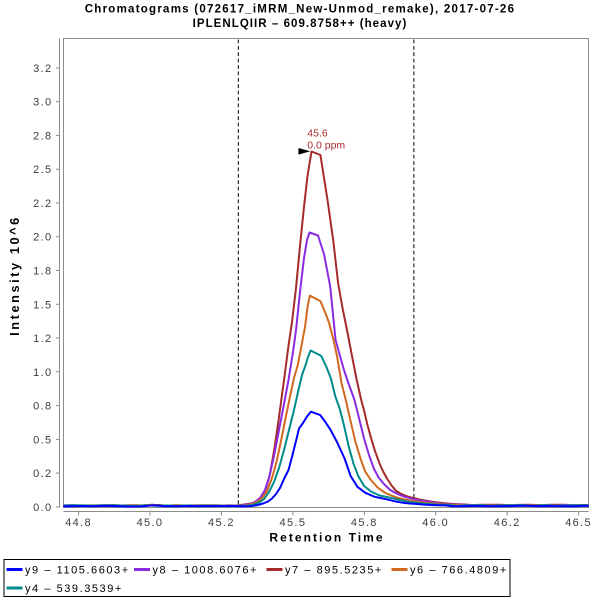 This screenshot has width=600, height=600. What do you see at coordinates (578, 523) in the screenshot?
I see `svg-text: 46.5` at bounding box center [578, 523].